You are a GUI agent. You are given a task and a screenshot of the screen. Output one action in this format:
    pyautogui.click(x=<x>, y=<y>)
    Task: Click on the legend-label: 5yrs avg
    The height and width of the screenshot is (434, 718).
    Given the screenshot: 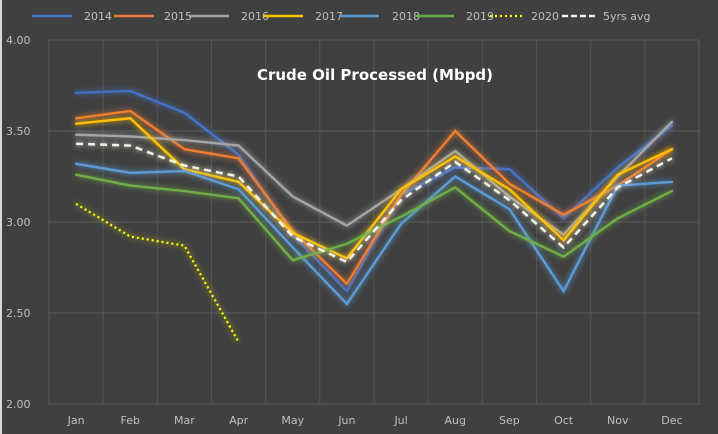 What is the action you would take?
    pyautogui.click(x=627, y=16)
    